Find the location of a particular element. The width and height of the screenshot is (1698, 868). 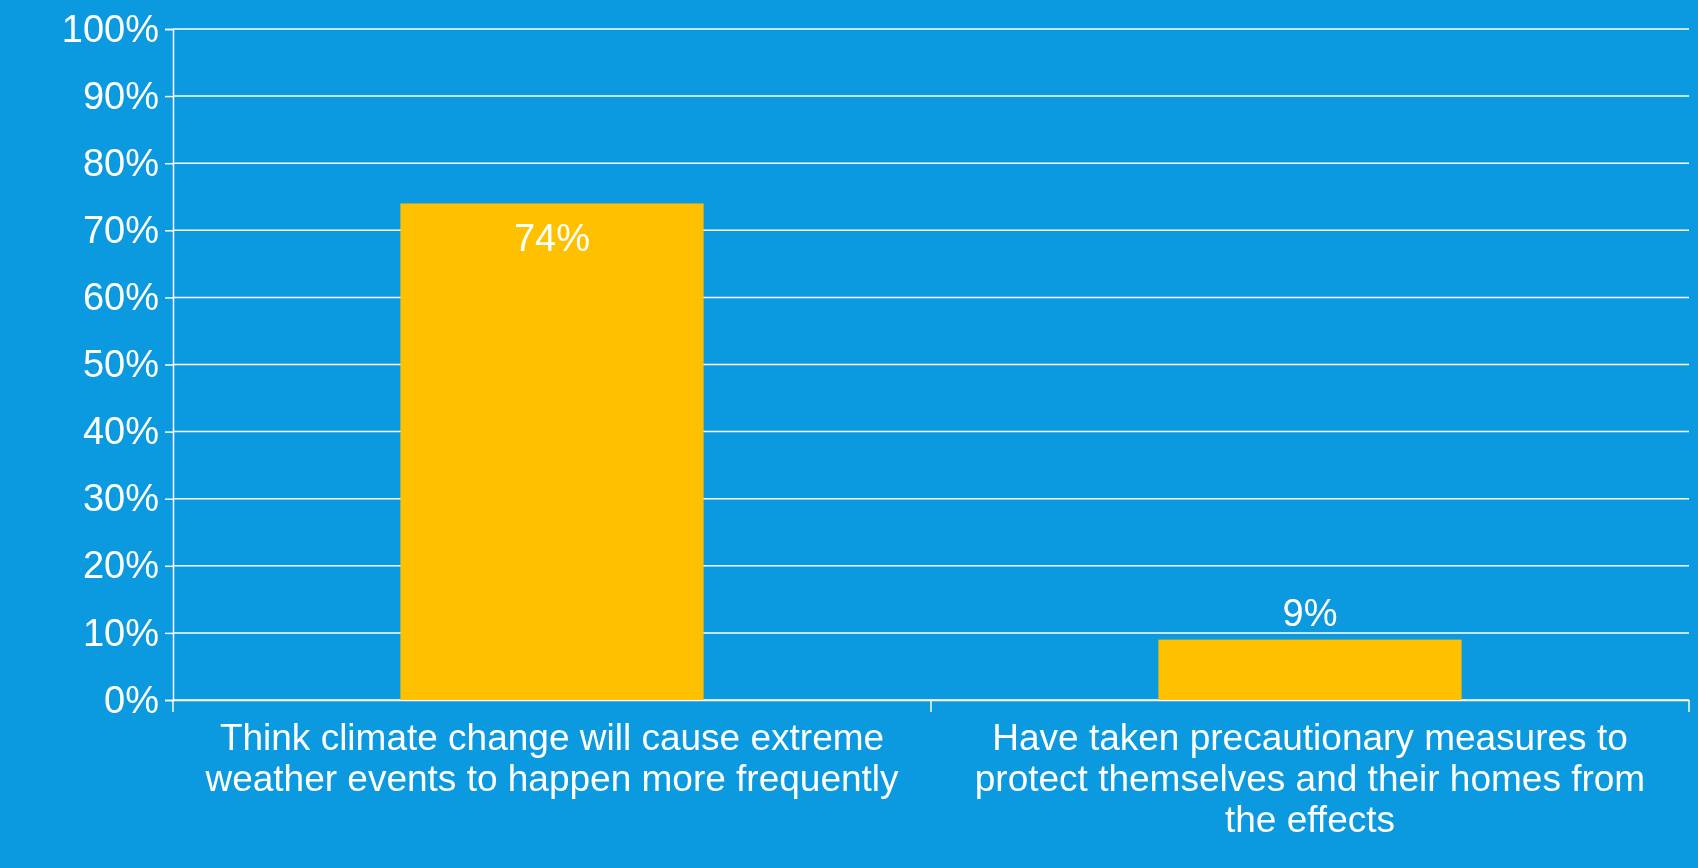

x-tick-label: Have taken precautionary measures to protect themselves and their homes from the effects is located at coordinates (1310, 778).